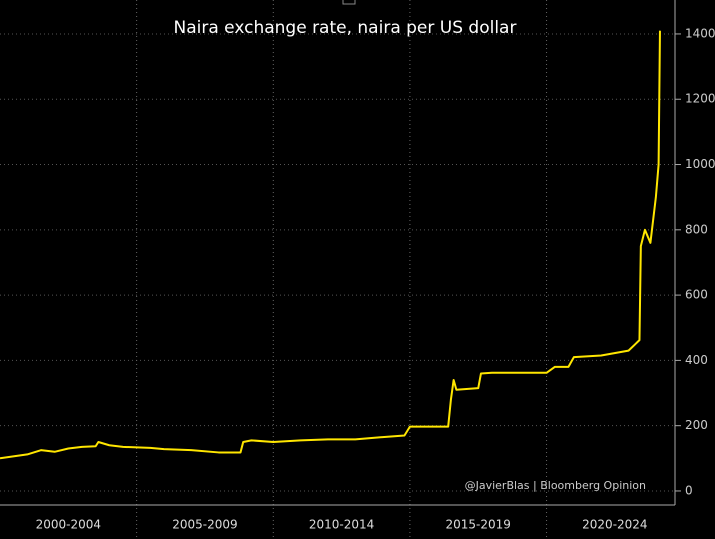 The width and height of the screenshot is (715, 539). I want to click on y-tick-label: 1200, so click(700, 99).